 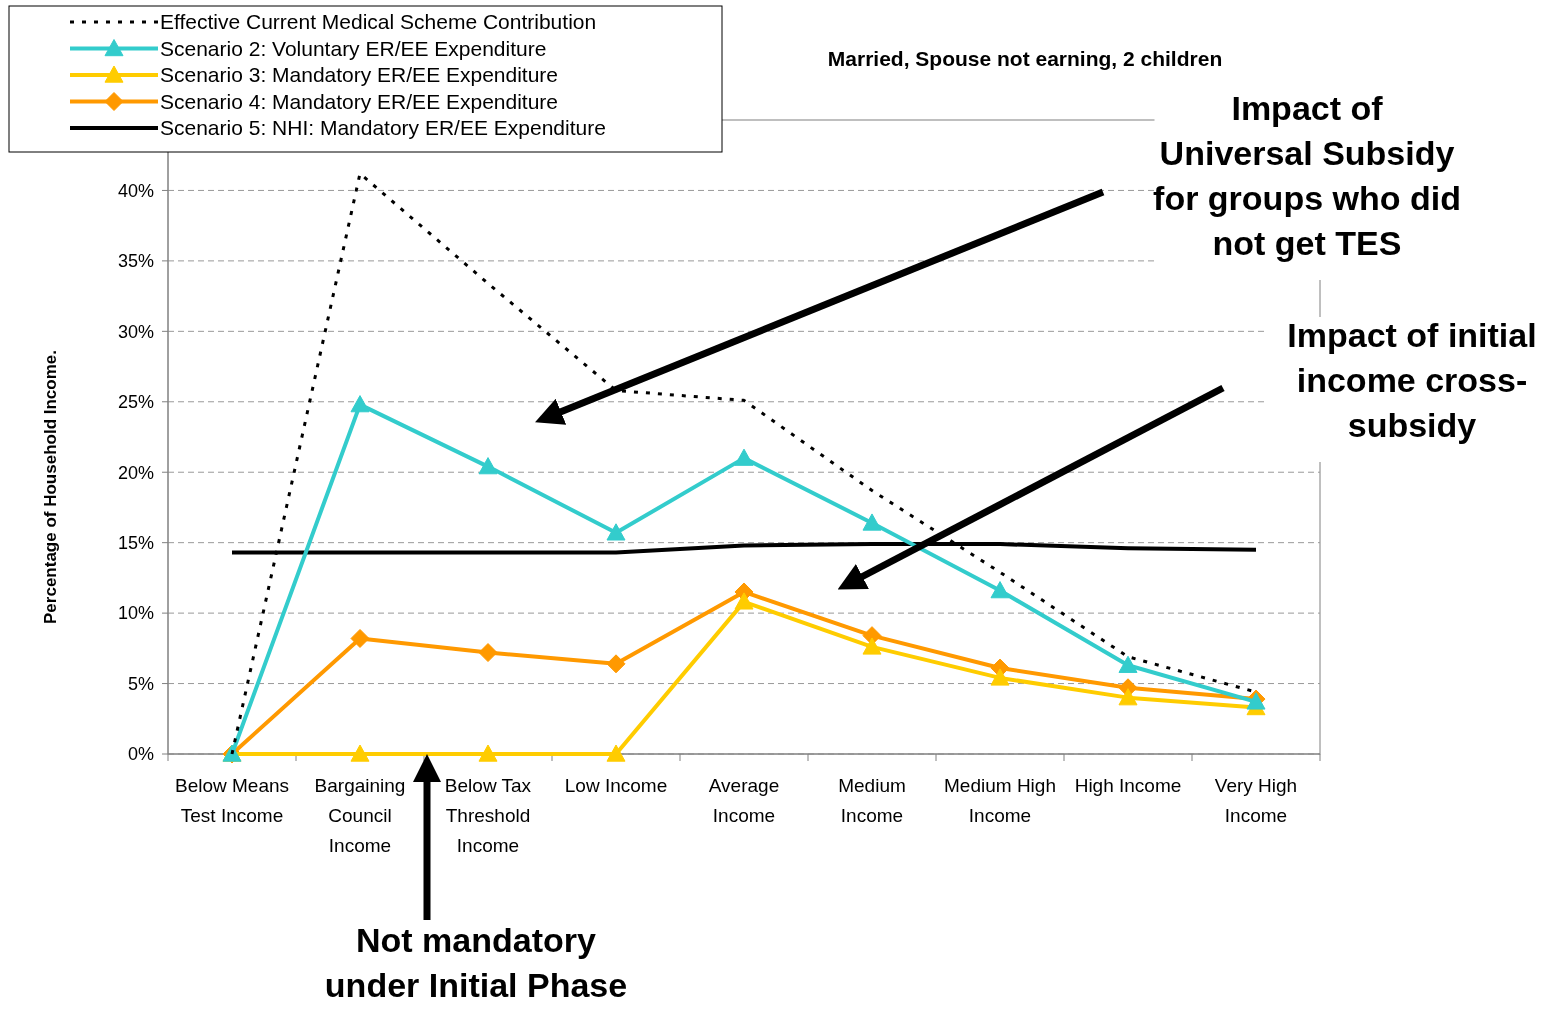 What do you see at coordinates (360, 815) in the screenshot?
I see `x-tick-label: Bargaining Council Income` at bounding box center [360, 815].